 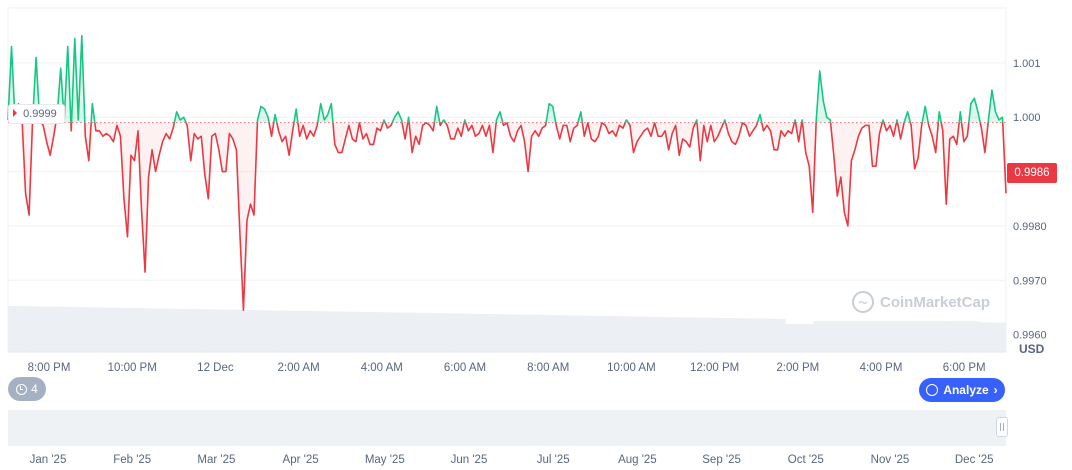 What do you see at coordinates (301, 460) in the screenshot?
I see `navigator-tick-label: Apr '25` at bounding box center [301, 460].